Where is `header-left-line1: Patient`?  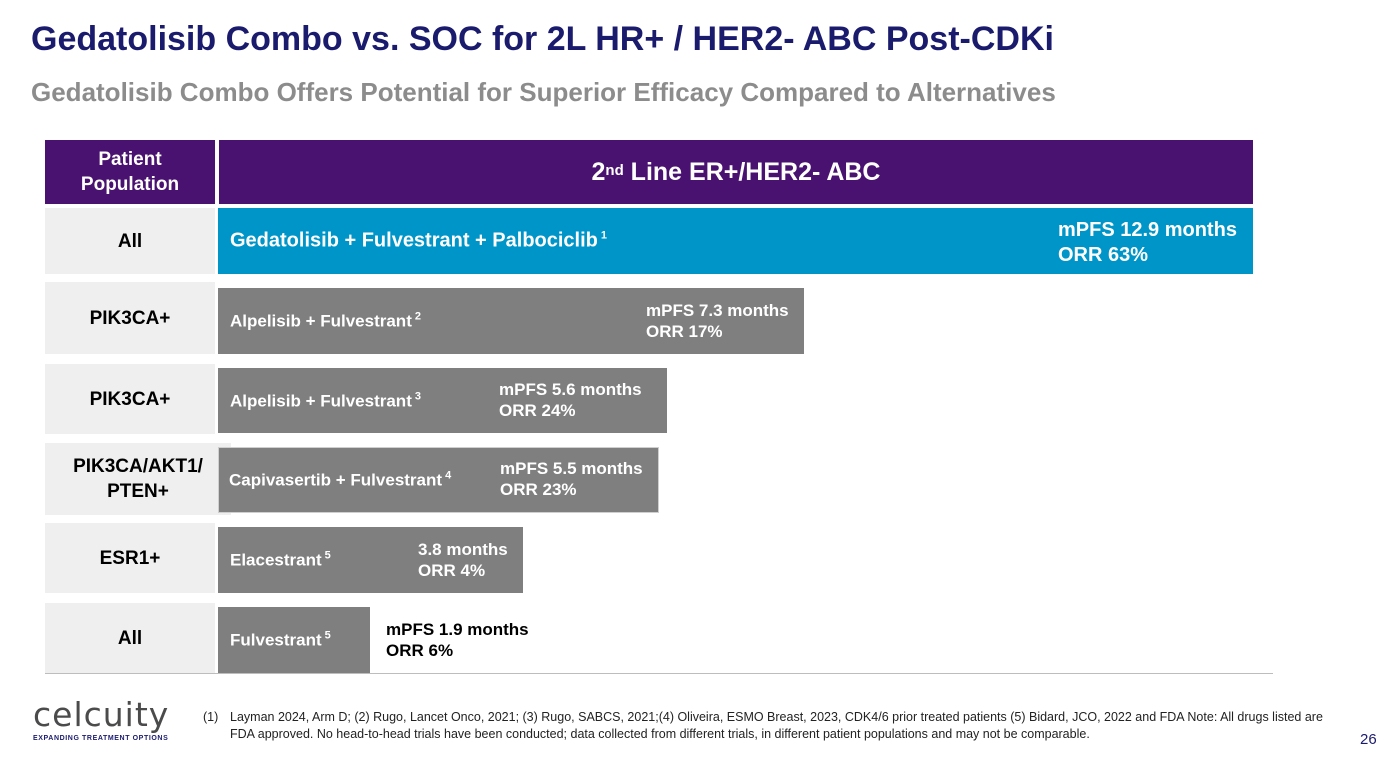 header-left-line1: Patient is located at coordinates (130, 159).